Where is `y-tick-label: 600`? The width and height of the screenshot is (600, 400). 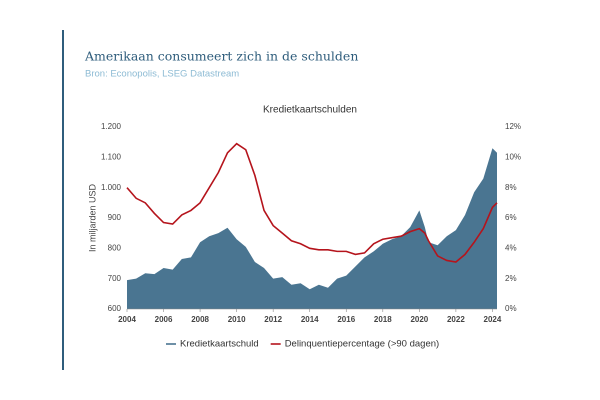
y-tick-label: 600 is located at coordinates (115, 308).